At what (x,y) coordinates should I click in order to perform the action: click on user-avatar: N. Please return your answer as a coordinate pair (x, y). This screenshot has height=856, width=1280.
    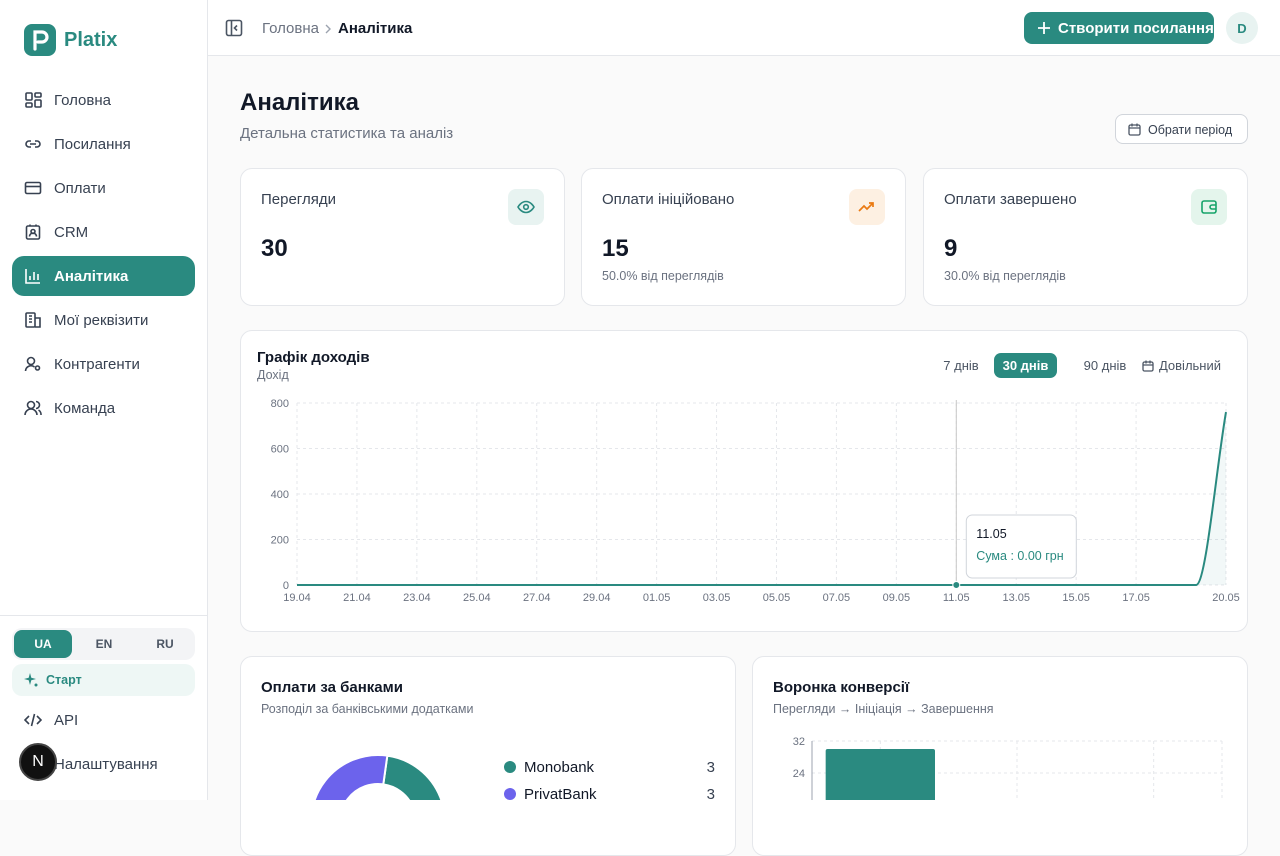
    Looking at the image, I should click on (38, 762).